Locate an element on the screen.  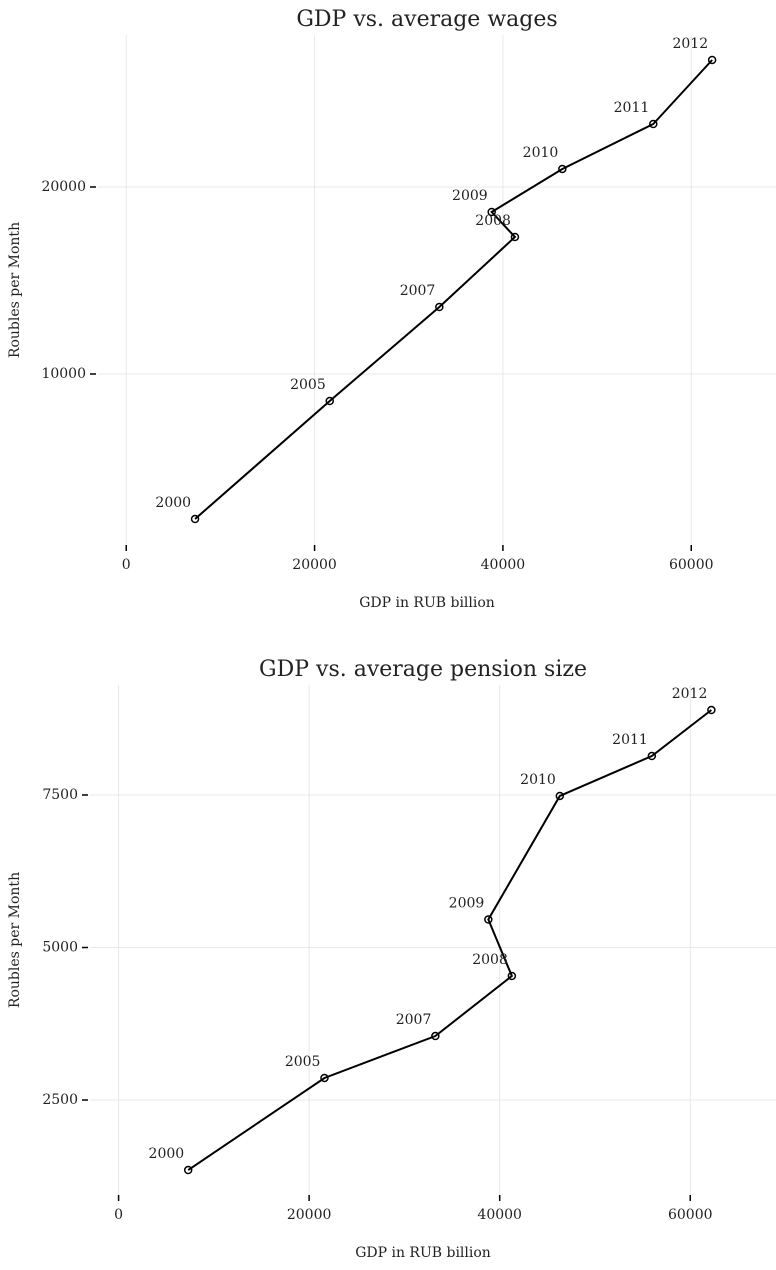
y-tick-label: 10000 is located at coordinates (63, 374).